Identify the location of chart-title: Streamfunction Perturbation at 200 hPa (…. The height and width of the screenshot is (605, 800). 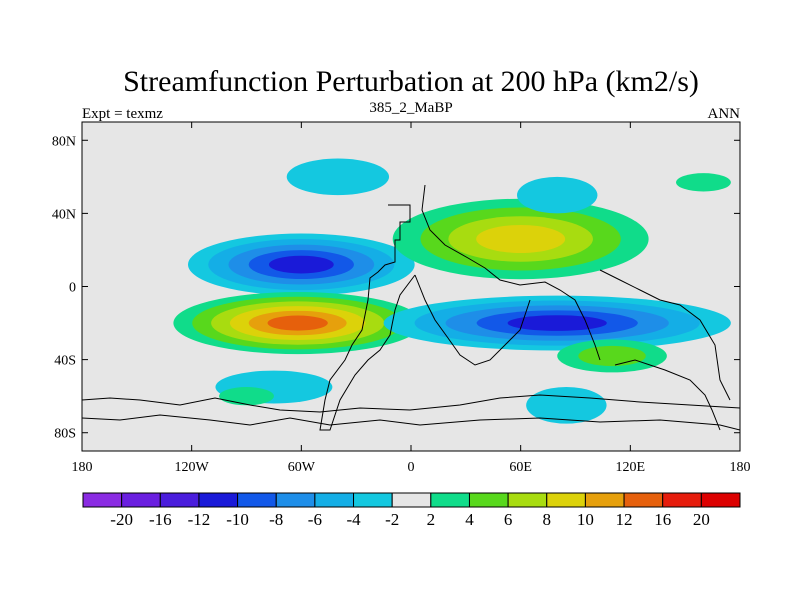
(411, 81).